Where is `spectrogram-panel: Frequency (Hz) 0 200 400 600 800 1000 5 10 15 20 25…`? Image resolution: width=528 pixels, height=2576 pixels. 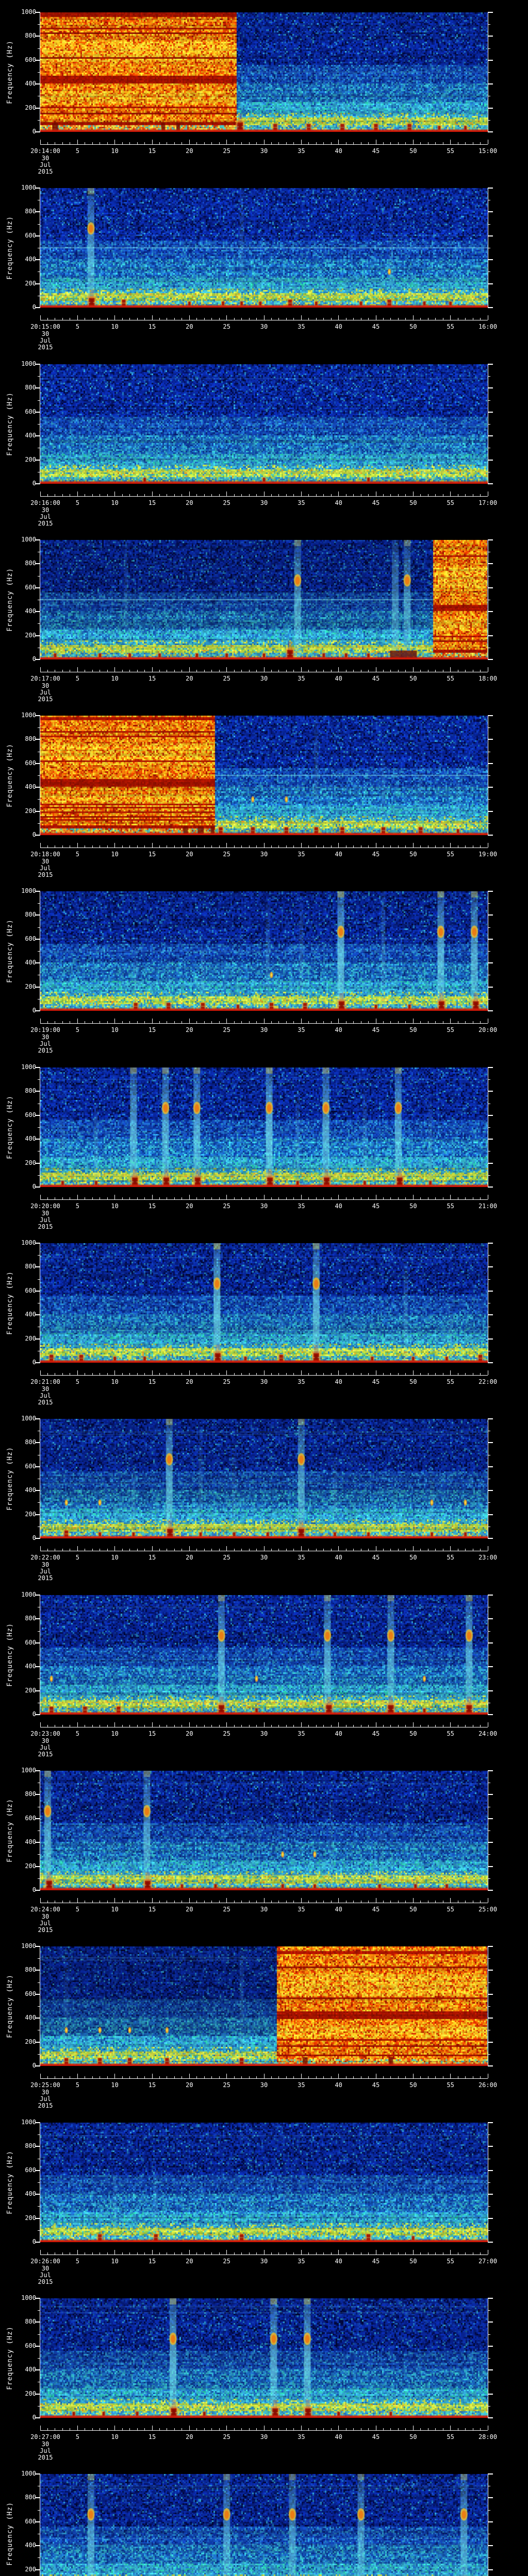
spectrogram-panel: Frequency (Hz) 0 200 400 600 800 1000 5 10 15 20 25… is located at coordinates (264, 791).